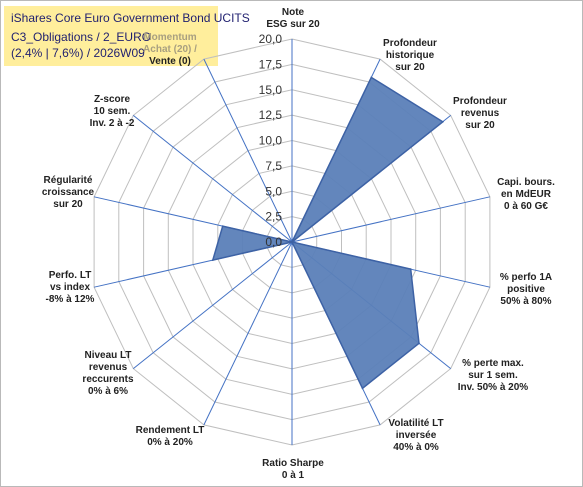  I want to click on axis-label-7: Ratio Sharpe 0 à 1, so click(293, 469).